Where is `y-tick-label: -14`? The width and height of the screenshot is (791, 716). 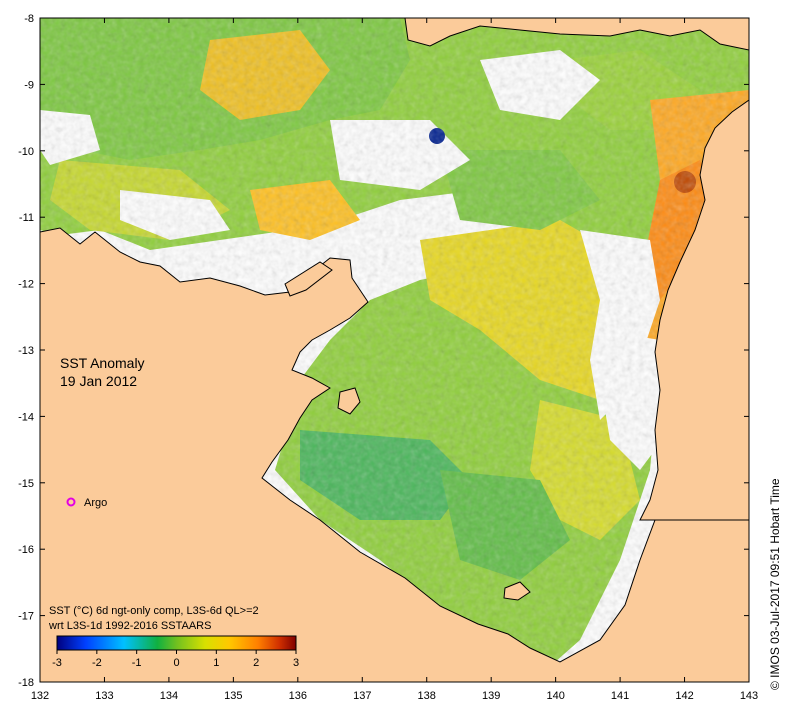
y-tick-label: -14 is located at coordinates (26, 417).